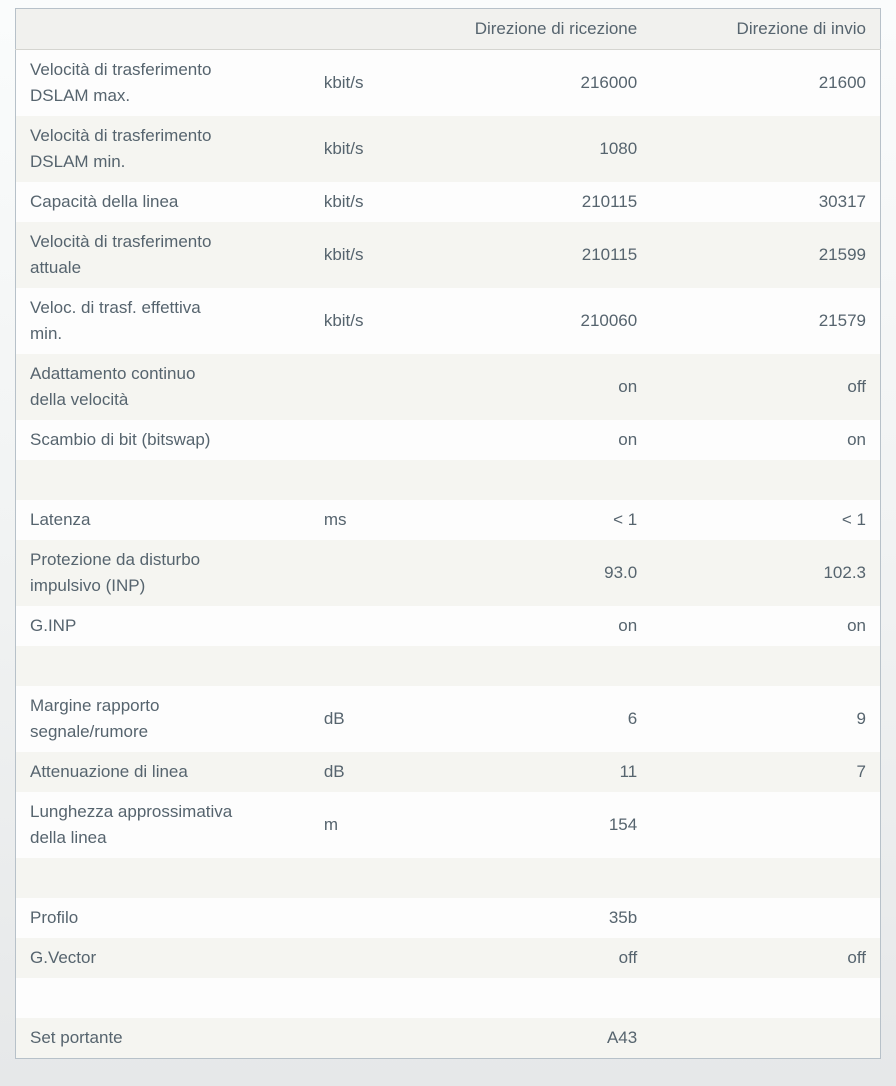 The width and height of the screenshot is (896, 1086). What do you see at coordinates (104, 201) in the screenshot?
I see `row-label: Capacità della linea` at bounding box center [104, 201].